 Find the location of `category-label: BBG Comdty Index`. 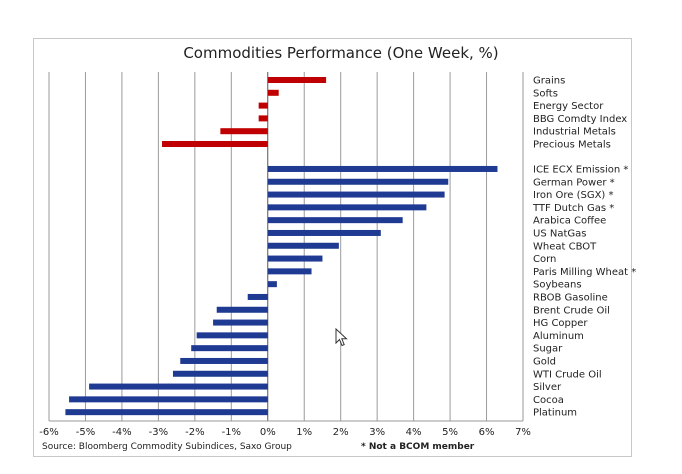

category-label: BBG Comdty Index is located at coordinates (580, 119).